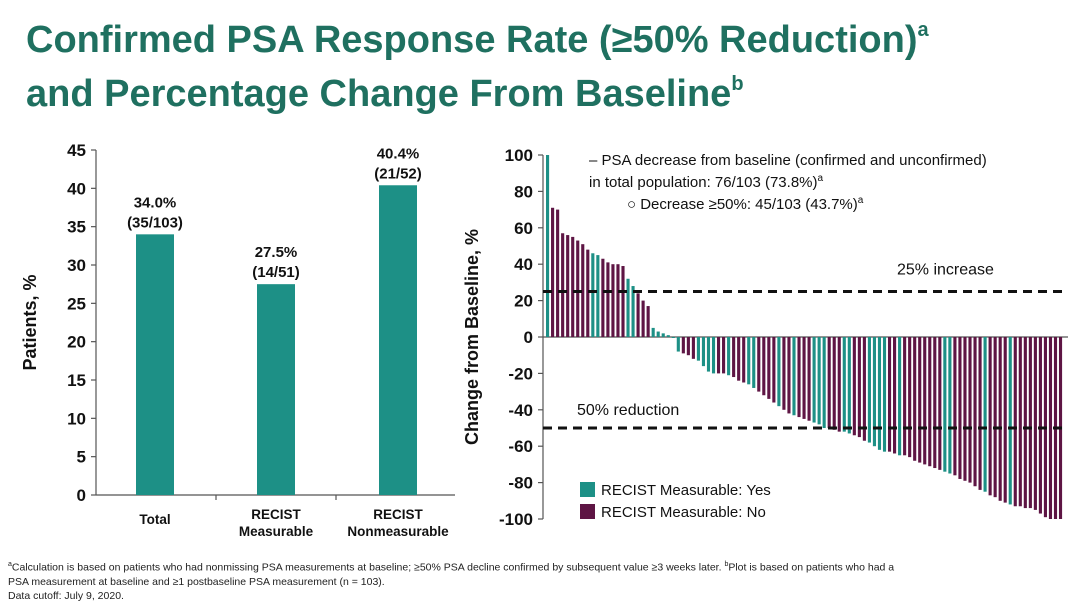 This screenshot has width=1080, height=607. What do you see at coordinates (154, 519) in the screenshot?
I see `category-label: Total` at bounding box center [154, 519].